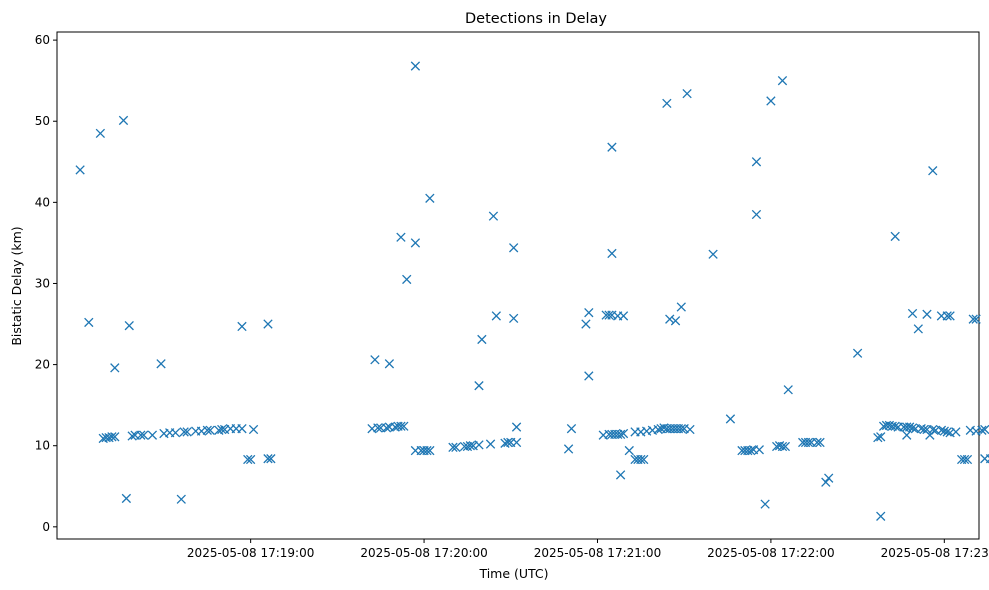 The height and width of the screenshot is (590, 989). Describe the element at coordinates (250, 553) in the screenshot. I see `x-tick-label: 2025-05-08 17:19:00` at that location.